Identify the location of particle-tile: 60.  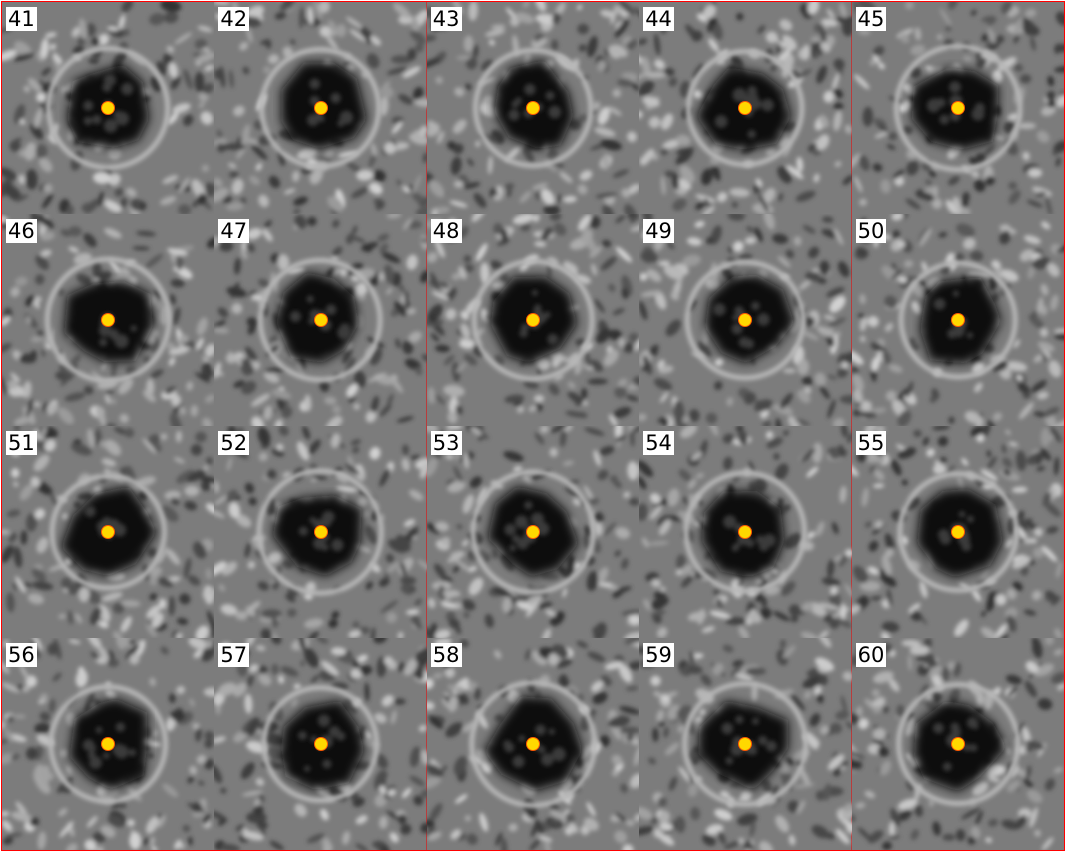
(957, 744).